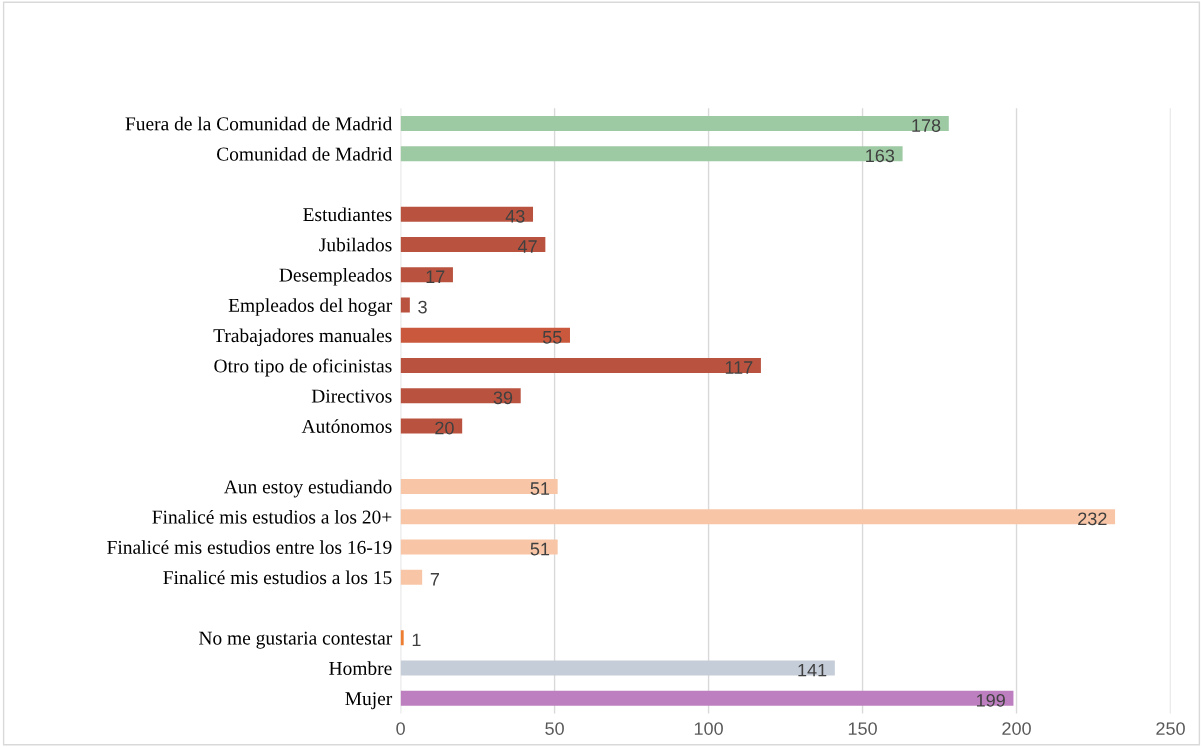 This screenshot has height=747, width=1203. Describe the element at coordinates (527, 246) in the screenshot. I see `data-label: 47` at that location.